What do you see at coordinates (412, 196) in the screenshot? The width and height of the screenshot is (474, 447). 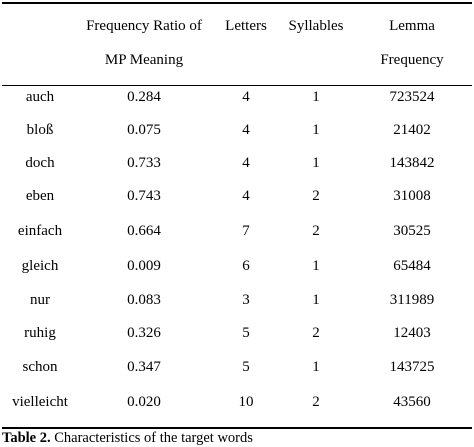 I see `cell-lemma-frequency: 31008` at bounding box center [412, 196].